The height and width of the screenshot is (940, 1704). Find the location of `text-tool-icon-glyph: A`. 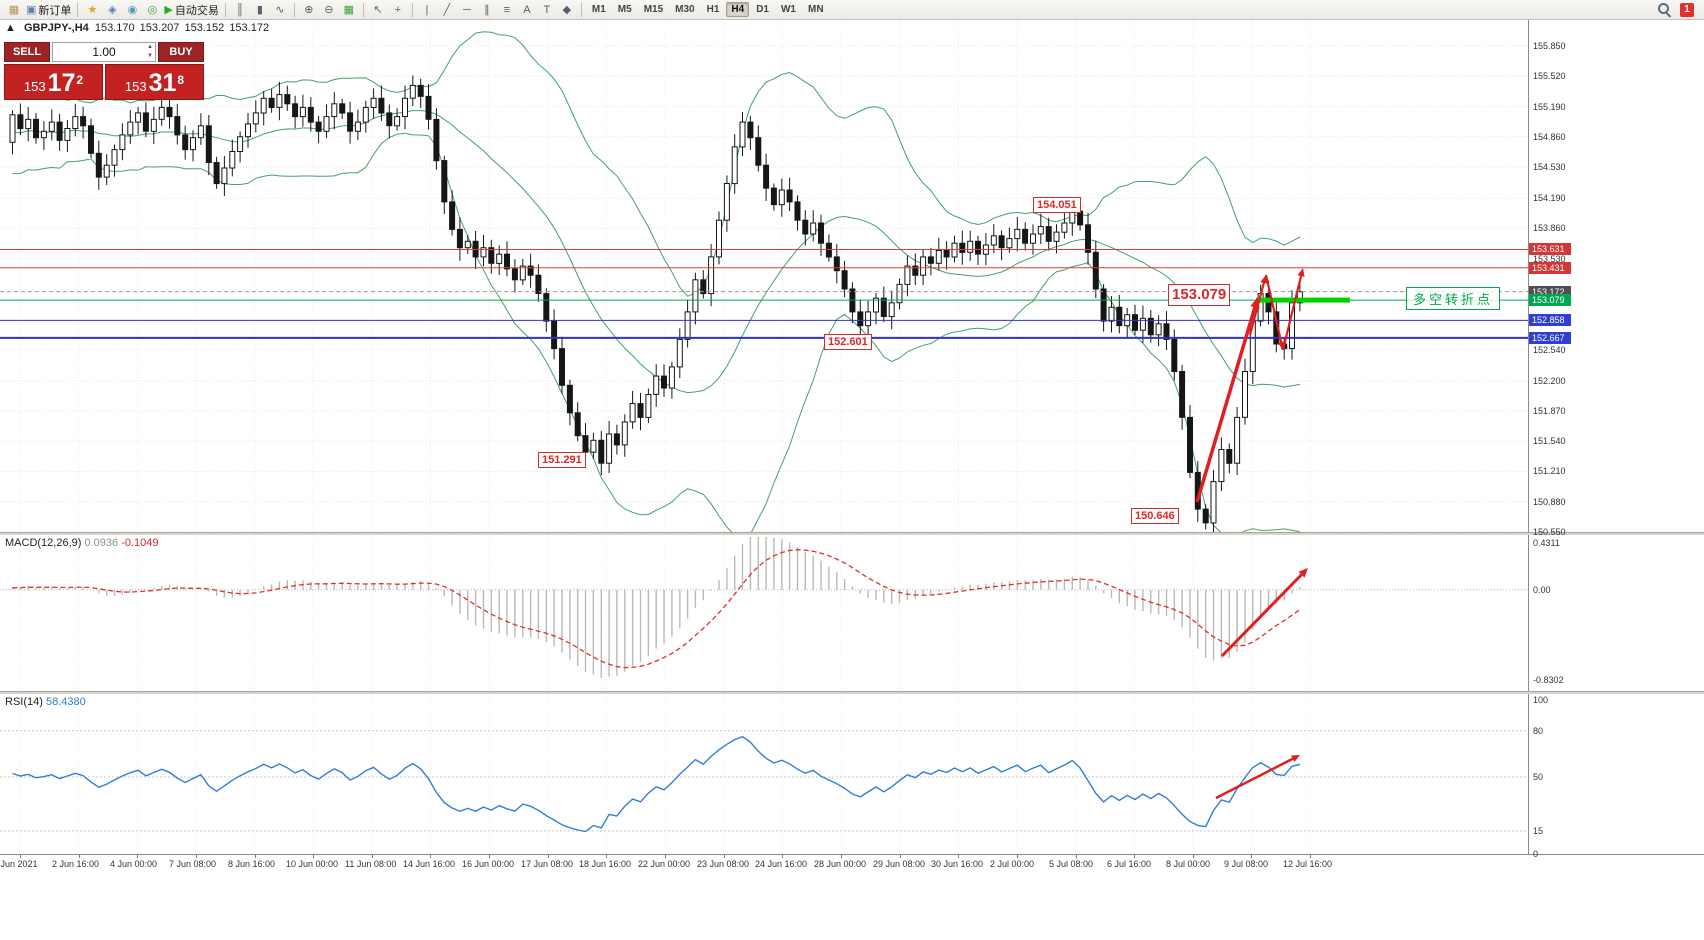

text-tool-icon-glyph: A is located at coordinates (527, 9).